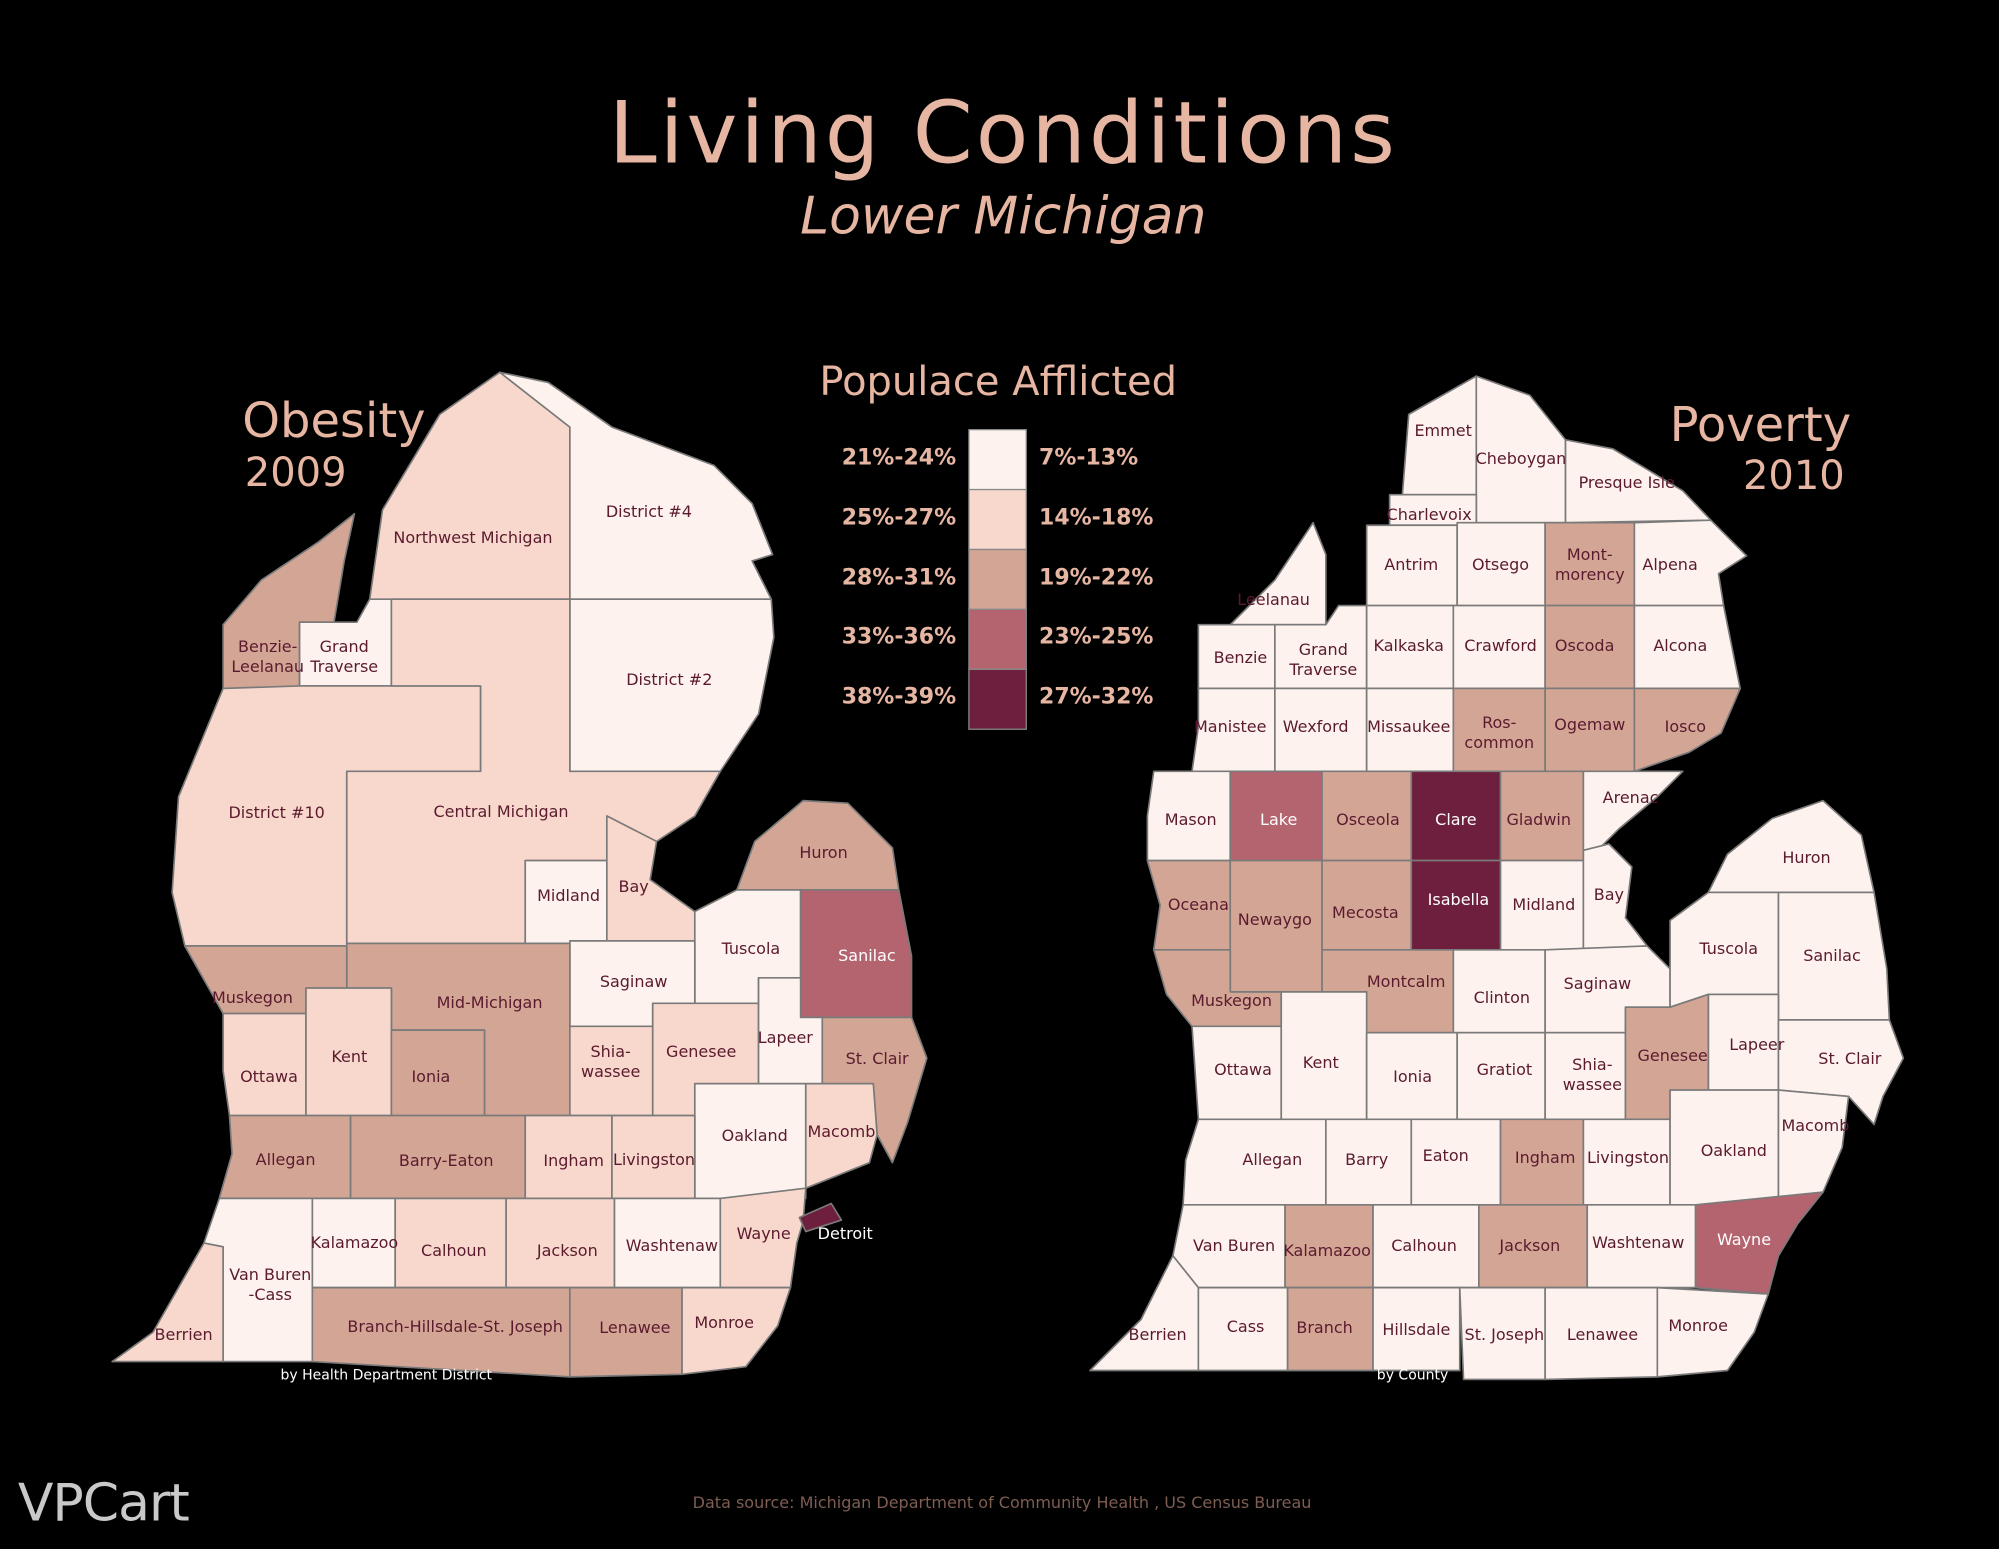 Image resolution: width=1999 pixels, height=1549 pixels. What do you see at coordinates (334, 420) in the screenshot?
I see `map-title: Obesity` at bounding box center [334, 420].